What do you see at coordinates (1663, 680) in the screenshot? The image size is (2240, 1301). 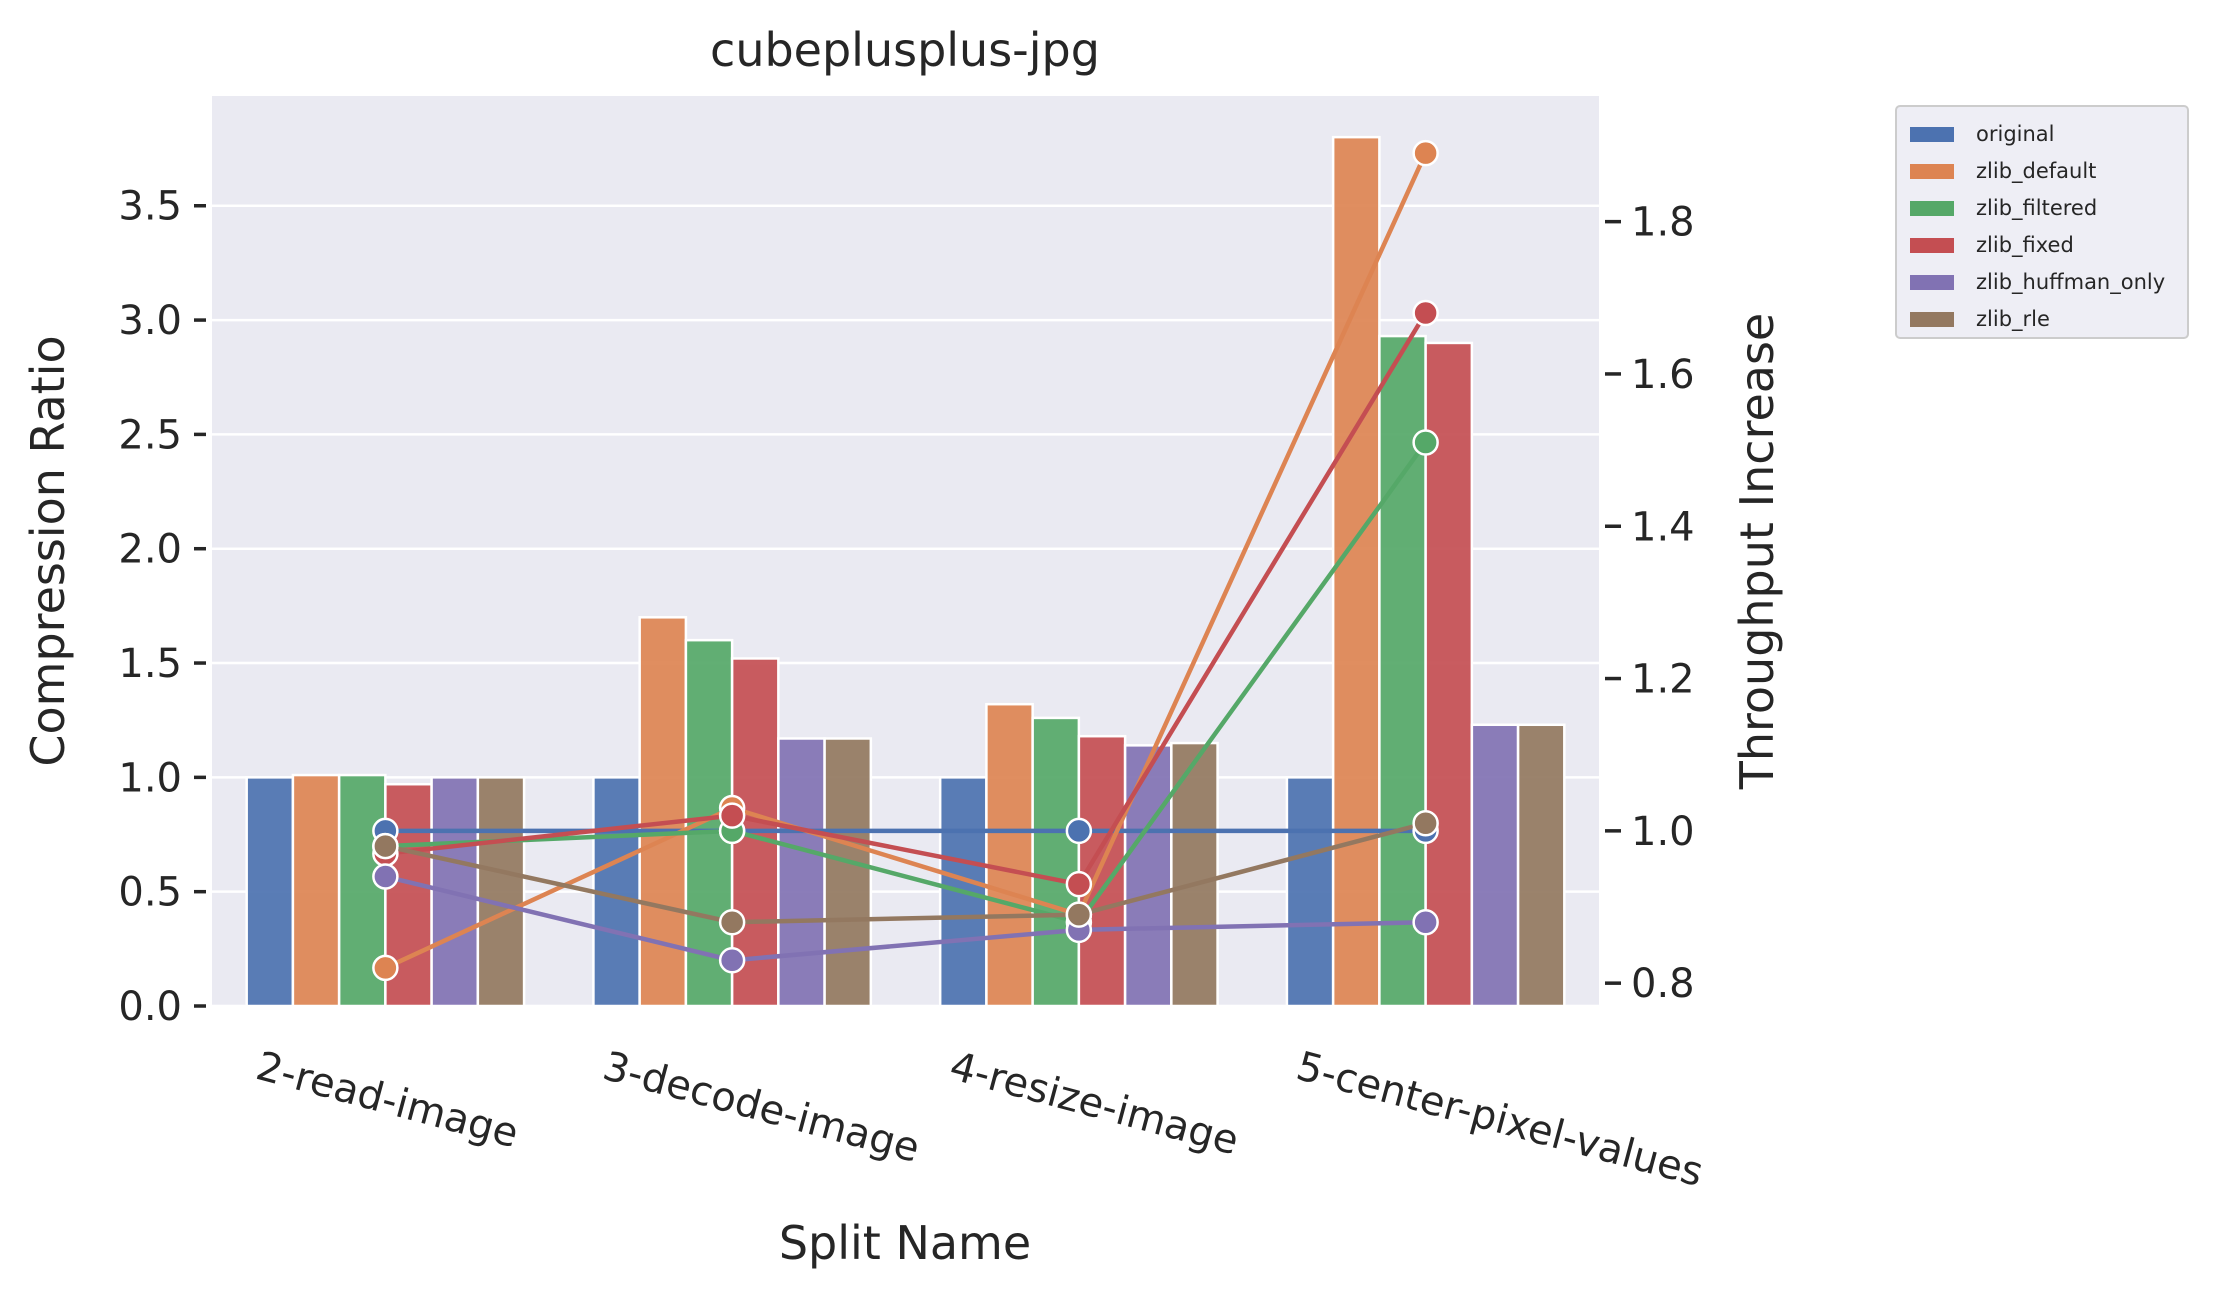 I see `y2-tick-label: 1.2` at bounding box center [1663, 680].